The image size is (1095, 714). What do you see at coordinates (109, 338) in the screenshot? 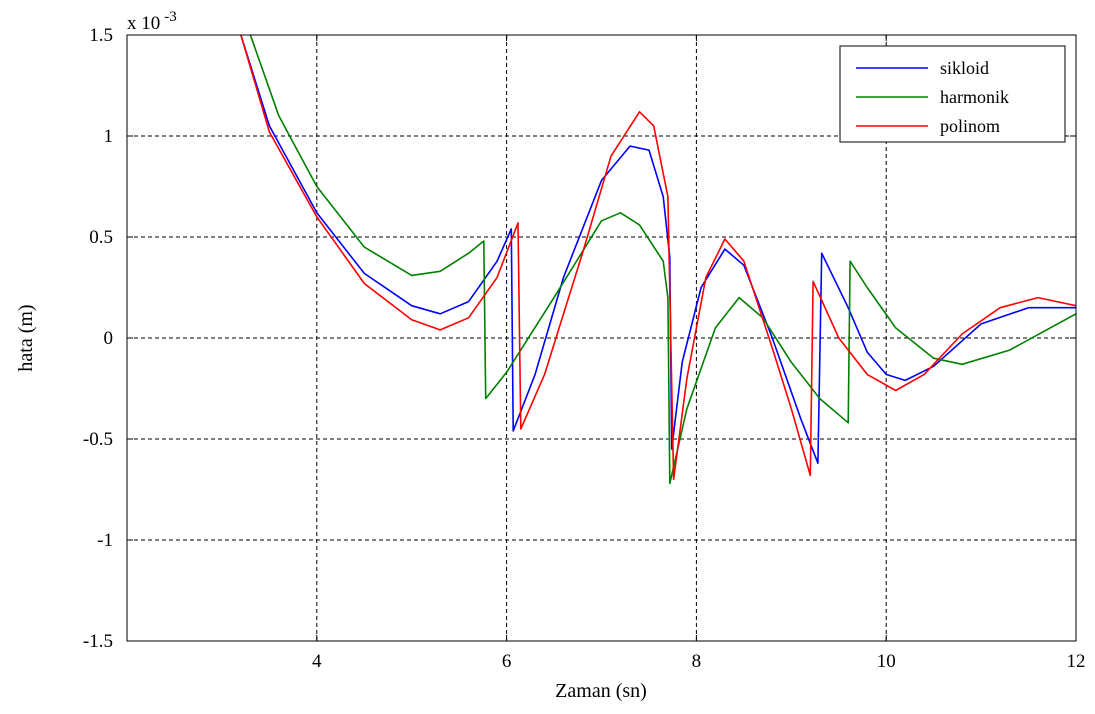
I see `y-tick-label: 0` at bounding box center [109, 338].